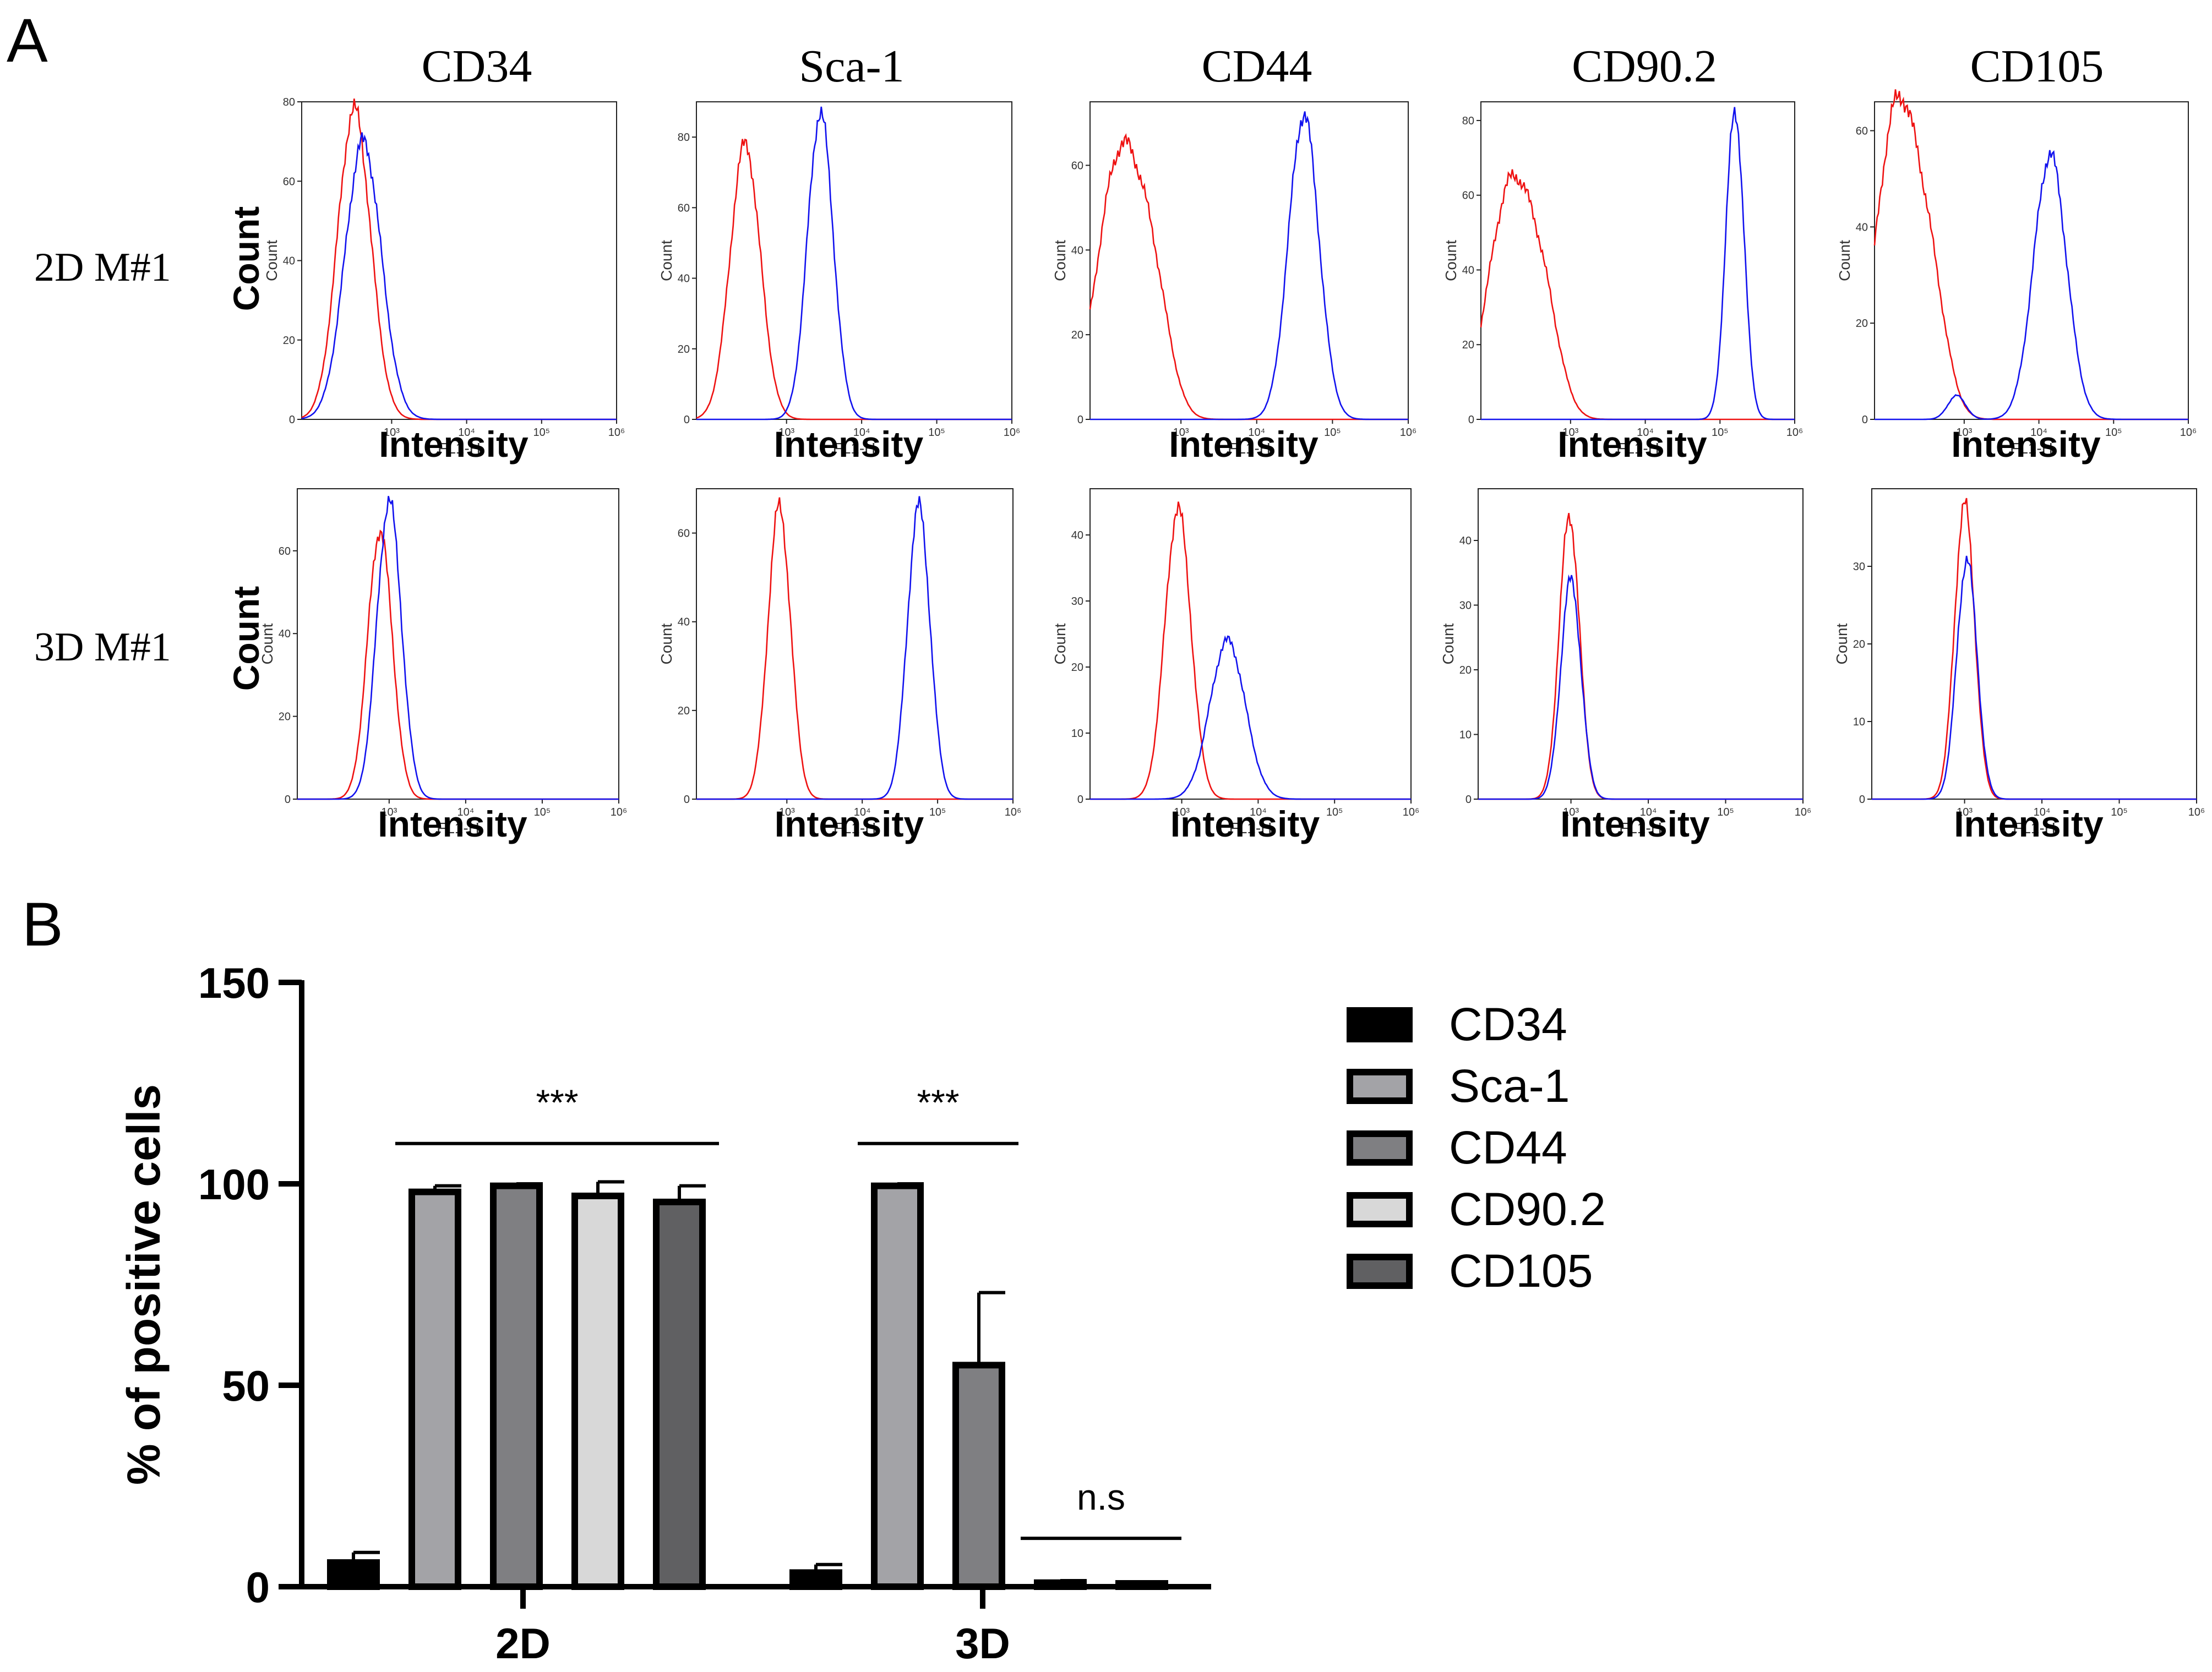 This screenshot has height=1672, width=2212. What do you see at coordinates (246, 1386) in the screenshot?
I see `y-tick-label: 50` at bounding box center [246, 1386].